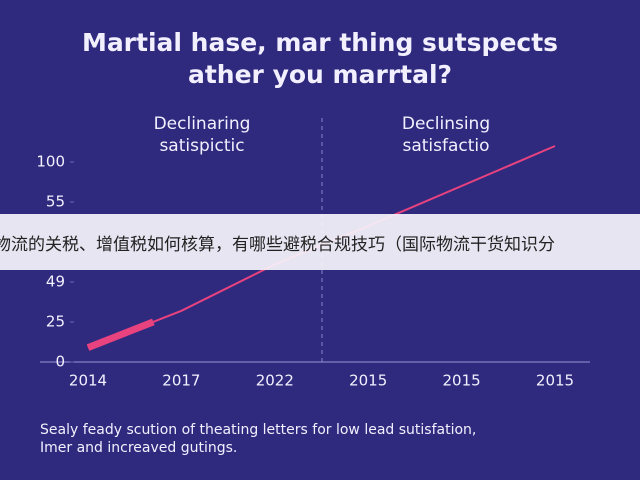  I want to click on text-line: Declinaring, so click(202, 124).